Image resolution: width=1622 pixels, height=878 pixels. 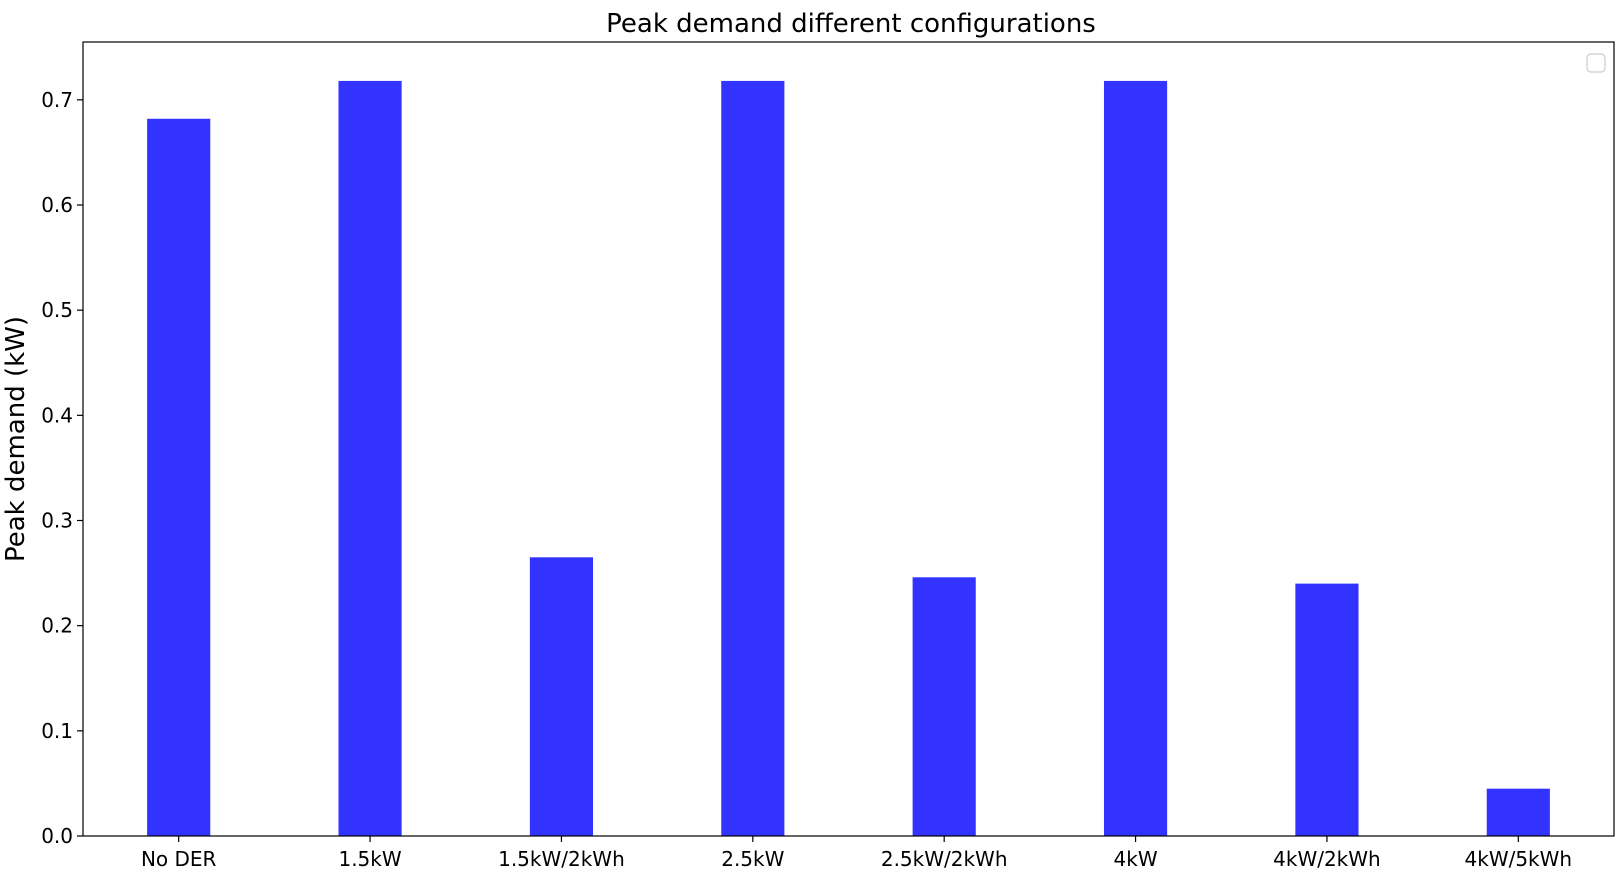 What do you see at coordinates (944, 859) in the screenshot?
I see `x-tick-label: 2.5kW/2kWh` at bounding box center [944, 859].